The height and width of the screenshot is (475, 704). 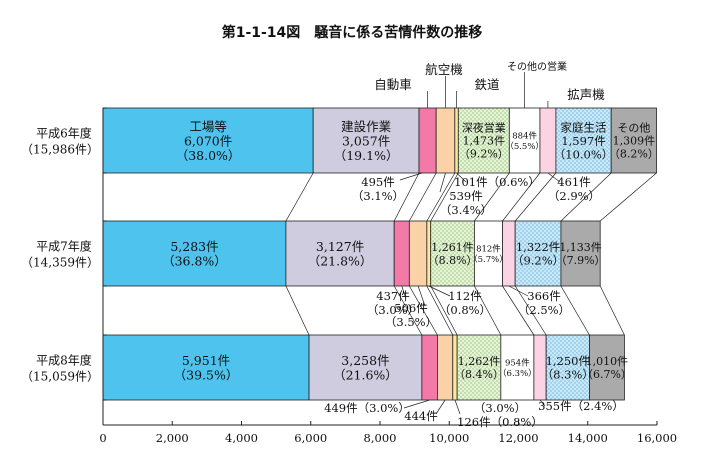 What do you see at coordinates (366, 140) in the screenshot?
I see `data-label: 3,057件` at bounding box center [366, 140].